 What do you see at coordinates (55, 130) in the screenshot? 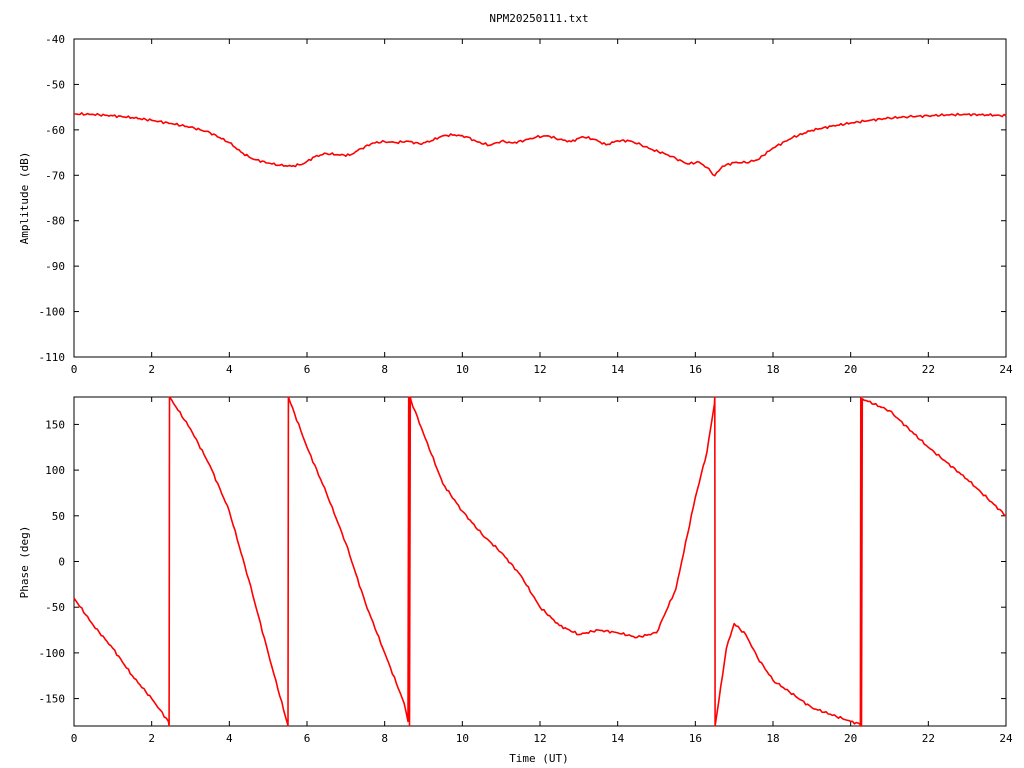
I see `amplitude-y-tick-label: -60` at bounding box center [55, 130].